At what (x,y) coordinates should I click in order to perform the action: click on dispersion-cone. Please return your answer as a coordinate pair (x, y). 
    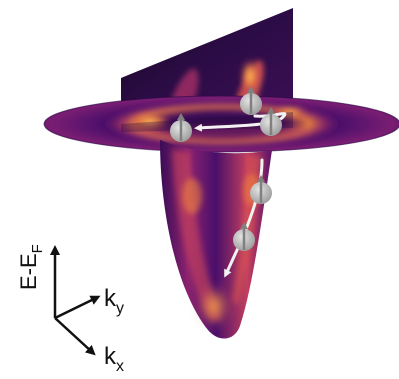
    Looking at the image, I should click on (216, 239).